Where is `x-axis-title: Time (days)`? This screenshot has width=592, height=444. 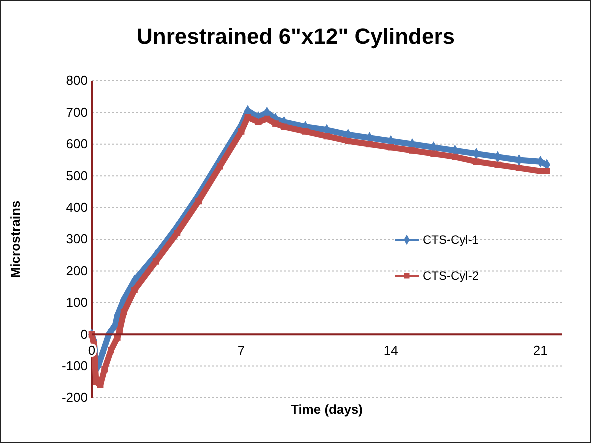 x-axis-title: Time (days) is located at coordinates (327, 409).